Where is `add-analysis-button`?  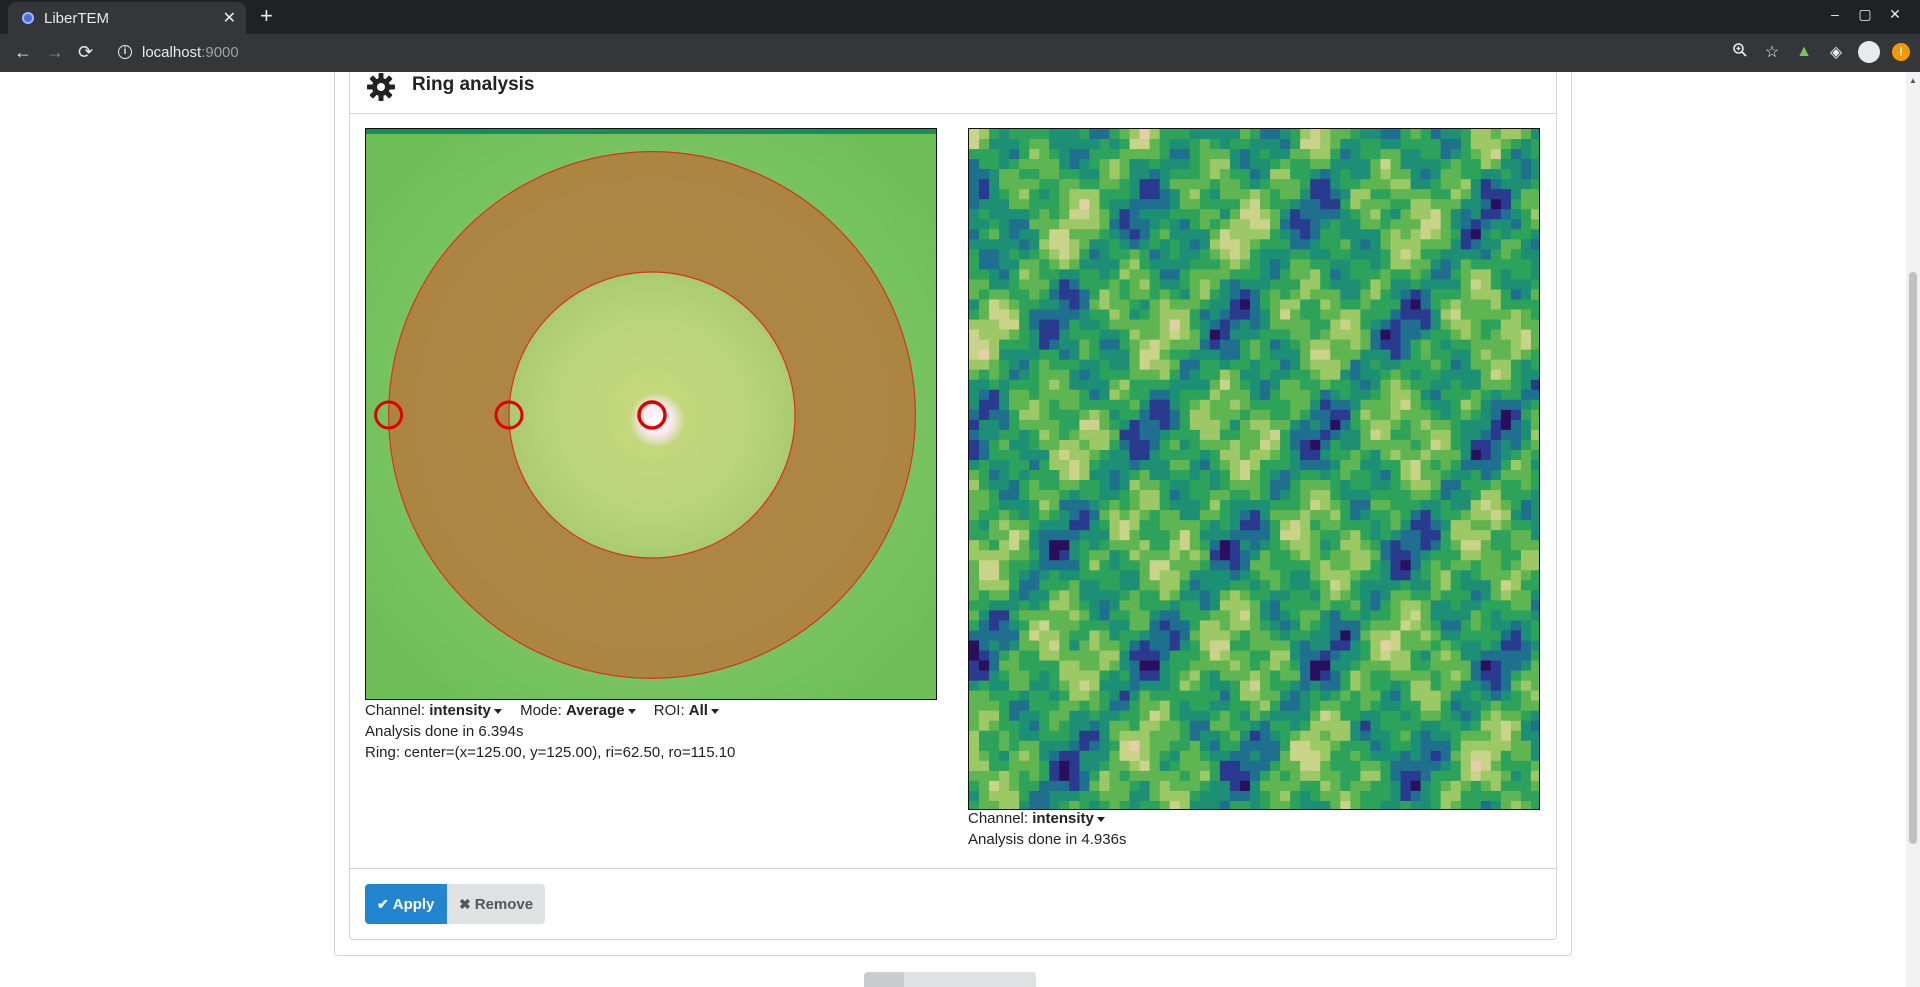 add-analysis-button is located at coordinates (950, 979).